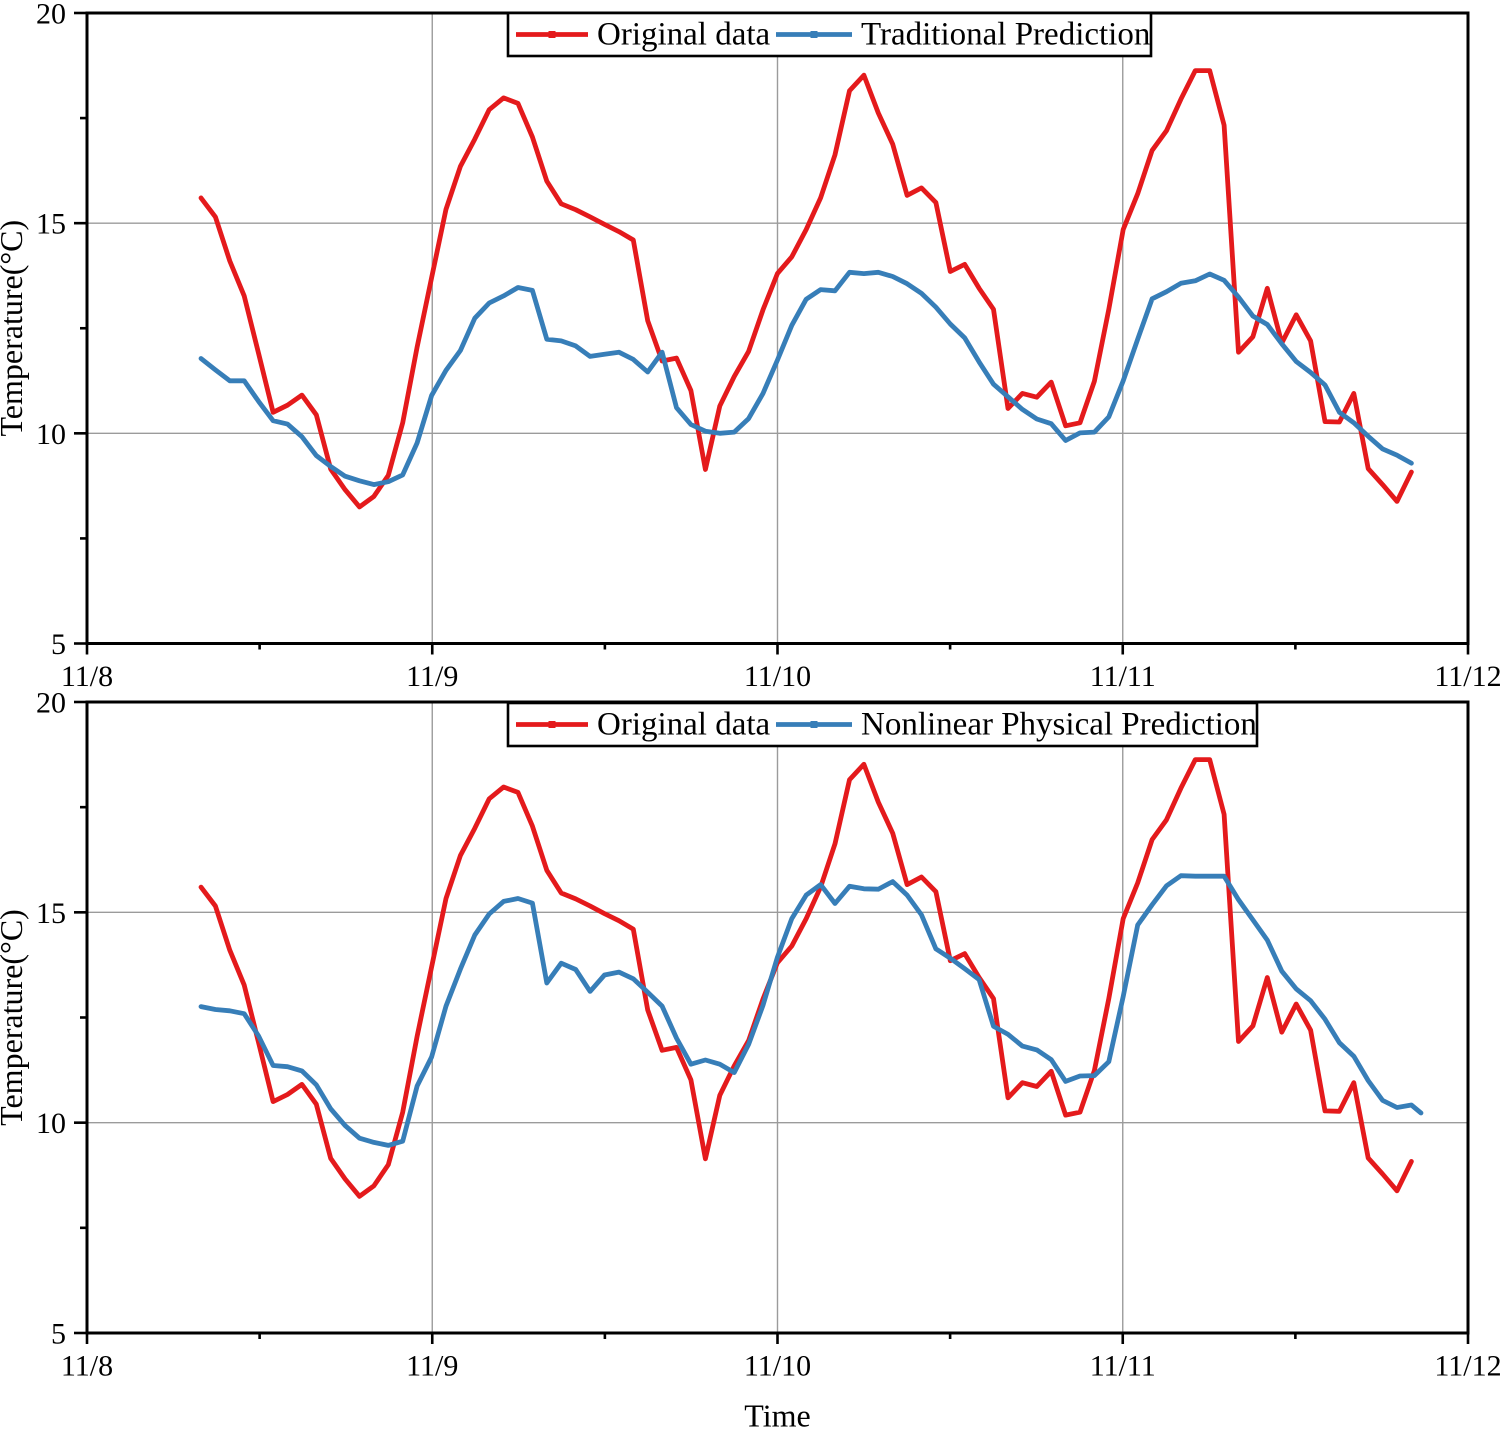 The height and width of the screenshot is (1435, 1500). I want to click on svg-text: Time, so click(777, 1414).